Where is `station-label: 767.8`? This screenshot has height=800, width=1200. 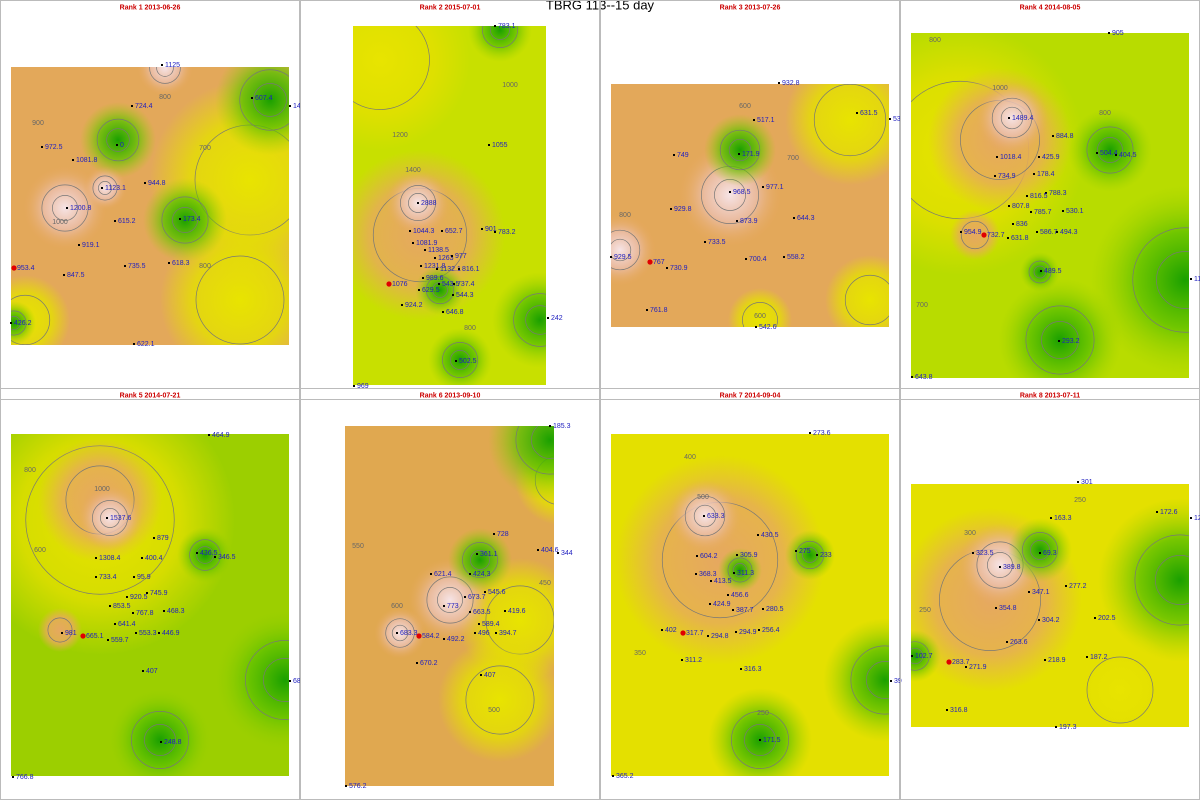
station-label: 767.8 is located at coordinates (145, 613).